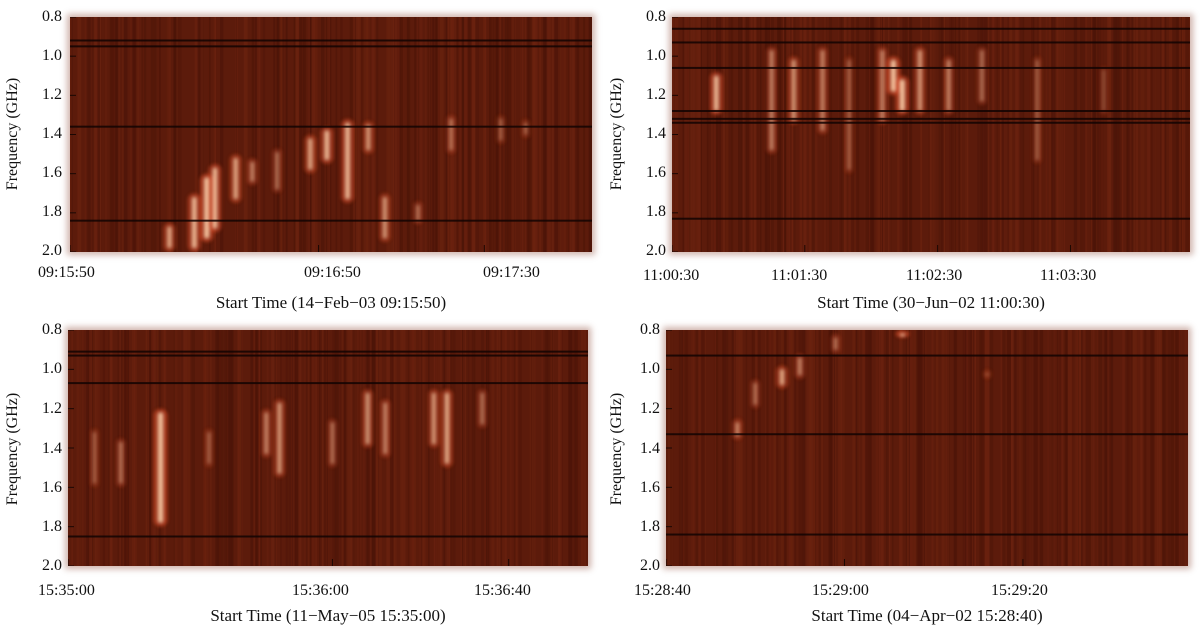 This screenshot has width=1200, height=629. Describe the element at coordinates (347, 183) in the screenshot. I see `burst-group` at that location.